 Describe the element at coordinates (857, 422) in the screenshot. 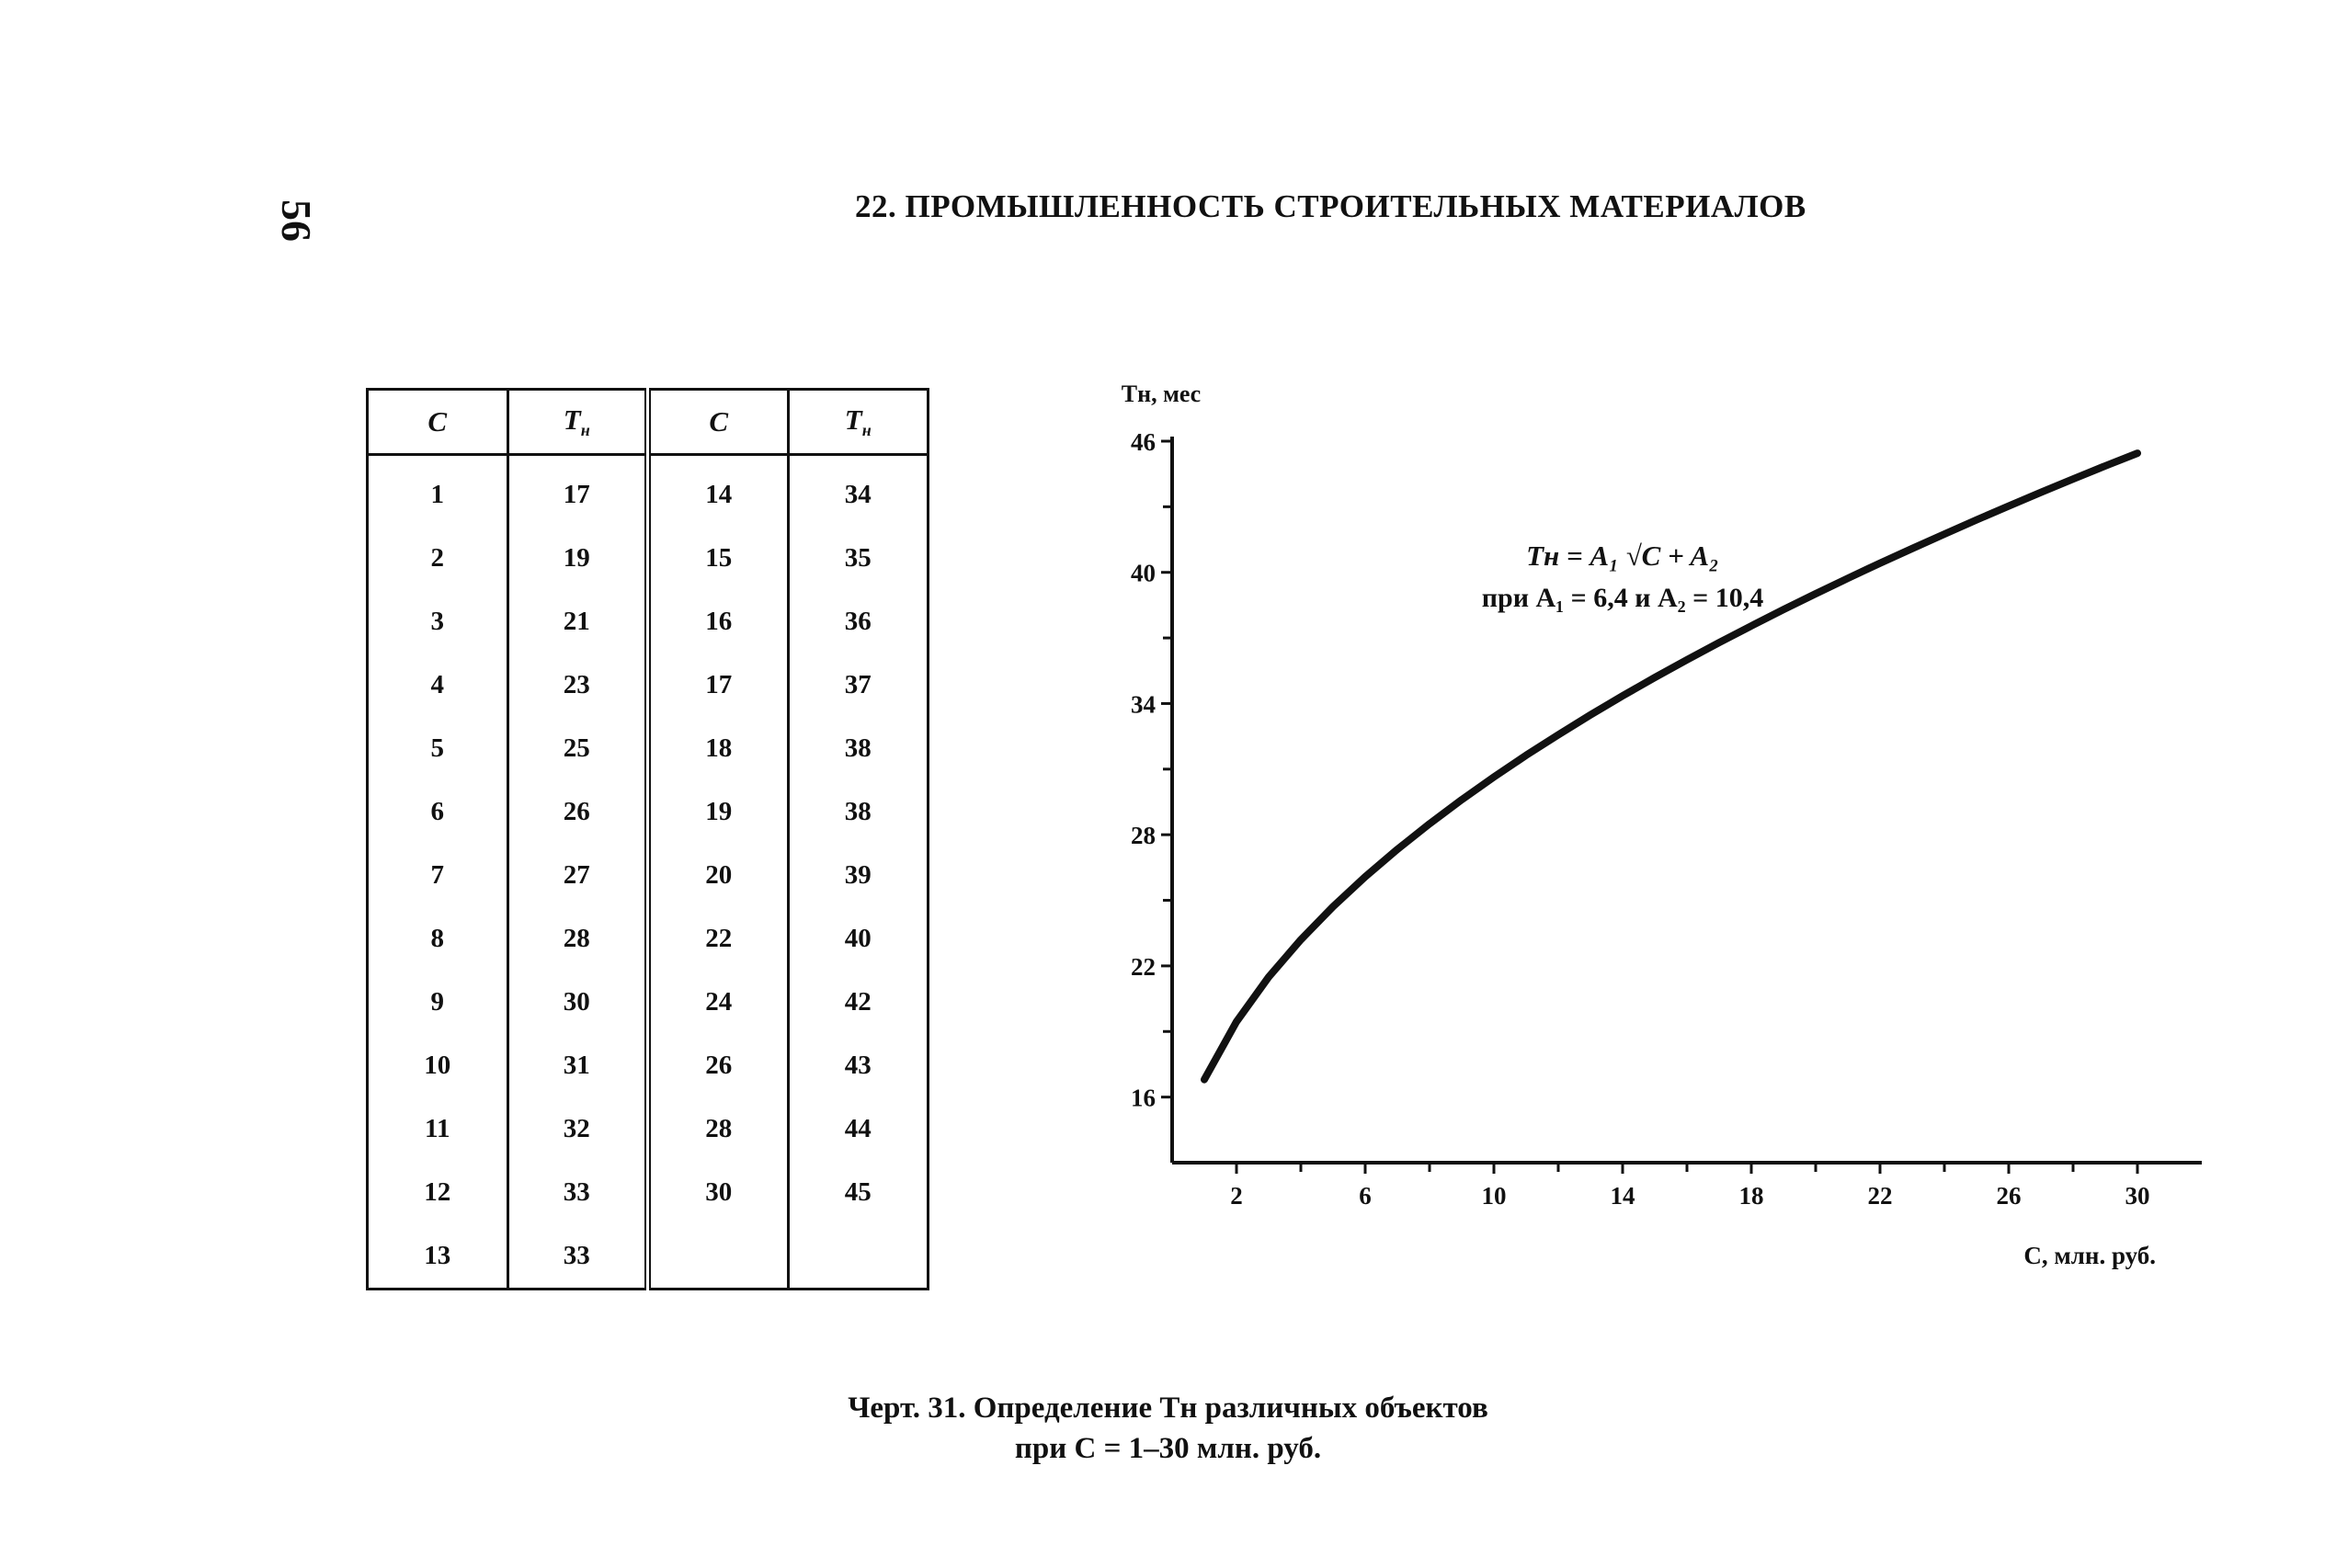

I see `col-header-t2: Tн` at that location.